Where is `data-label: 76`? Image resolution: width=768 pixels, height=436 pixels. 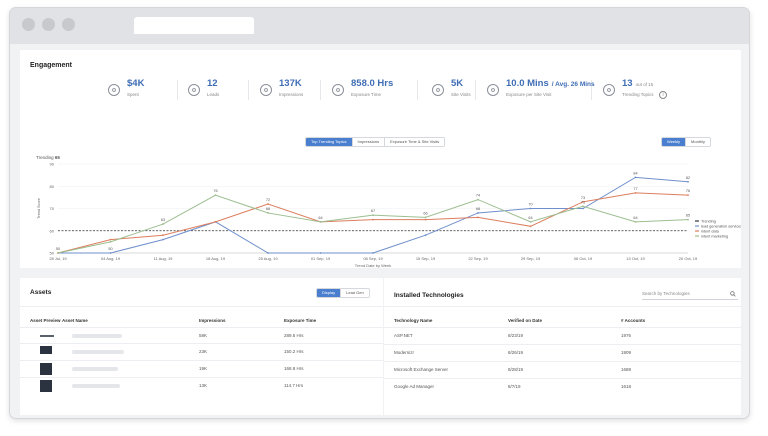
data-label: 76 is located at coordinates (215, 191).